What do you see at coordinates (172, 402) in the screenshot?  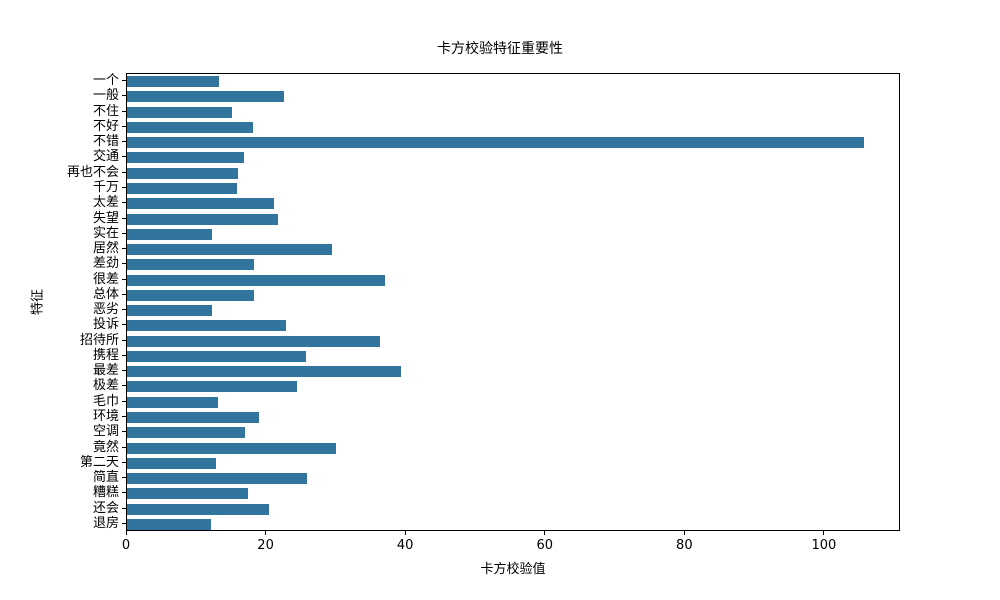 I see `bar-毛巾` at bounding box center [172, 402].